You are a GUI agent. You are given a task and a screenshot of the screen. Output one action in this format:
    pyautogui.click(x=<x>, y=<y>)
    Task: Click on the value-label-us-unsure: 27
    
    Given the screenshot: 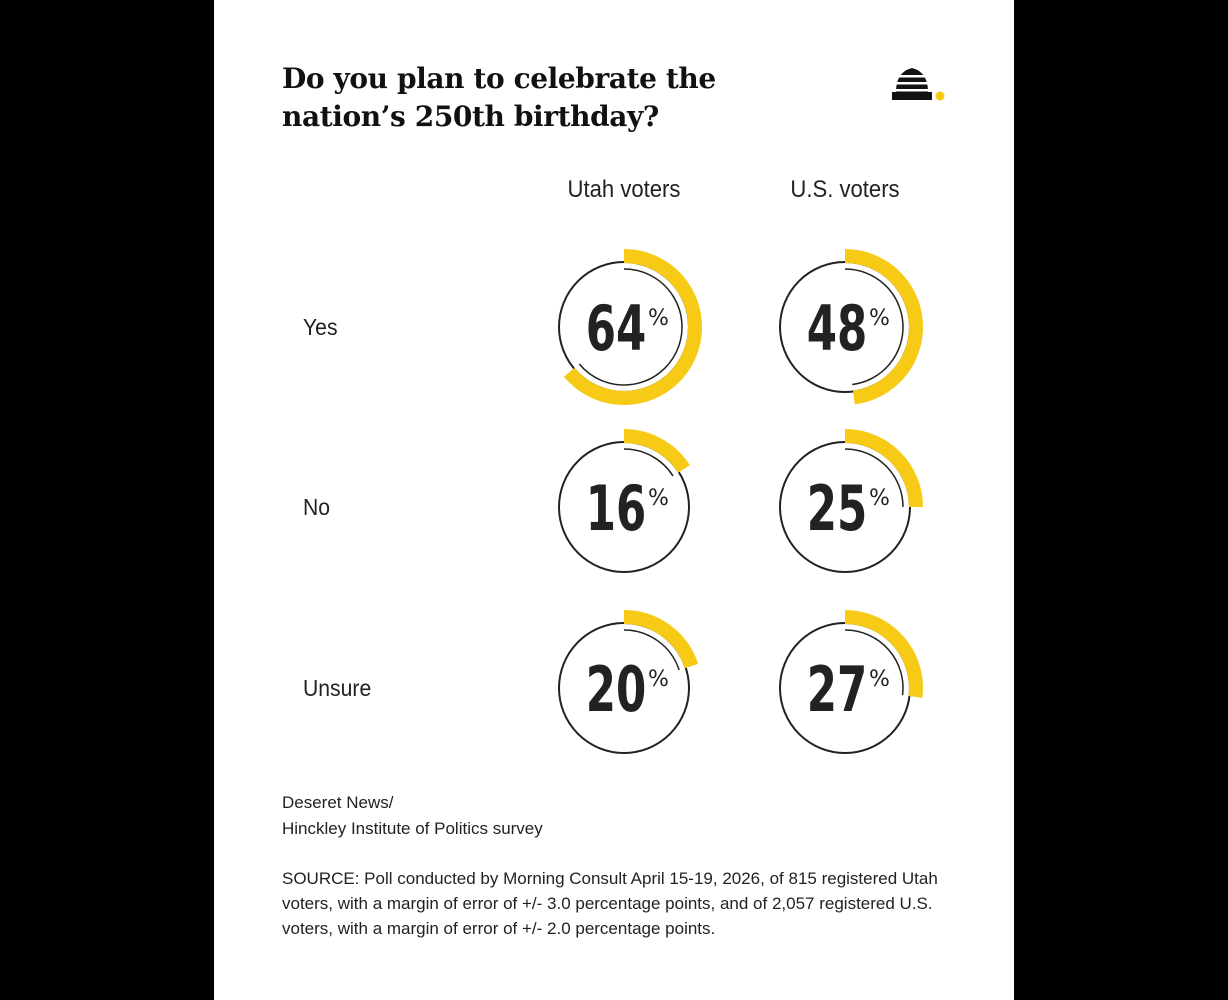 What is the action you would take?
    pyautogui.click(x=837, y=690)
    